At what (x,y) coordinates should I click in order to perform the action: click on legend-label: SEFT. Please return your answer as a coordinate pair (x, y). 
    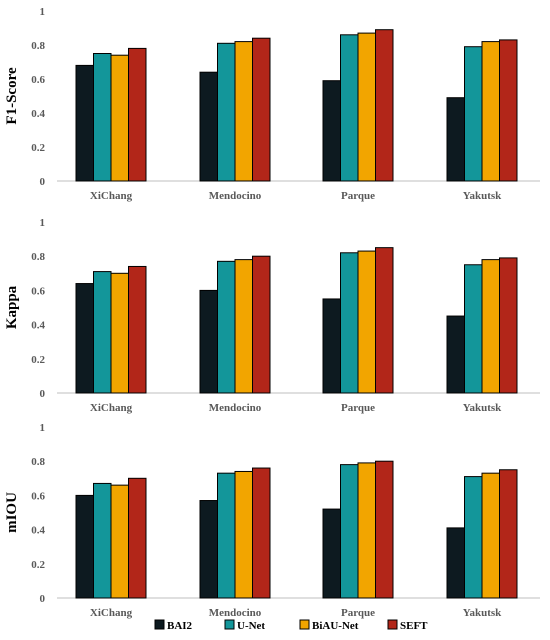
    Looking at the image, I should click on (414, 626).